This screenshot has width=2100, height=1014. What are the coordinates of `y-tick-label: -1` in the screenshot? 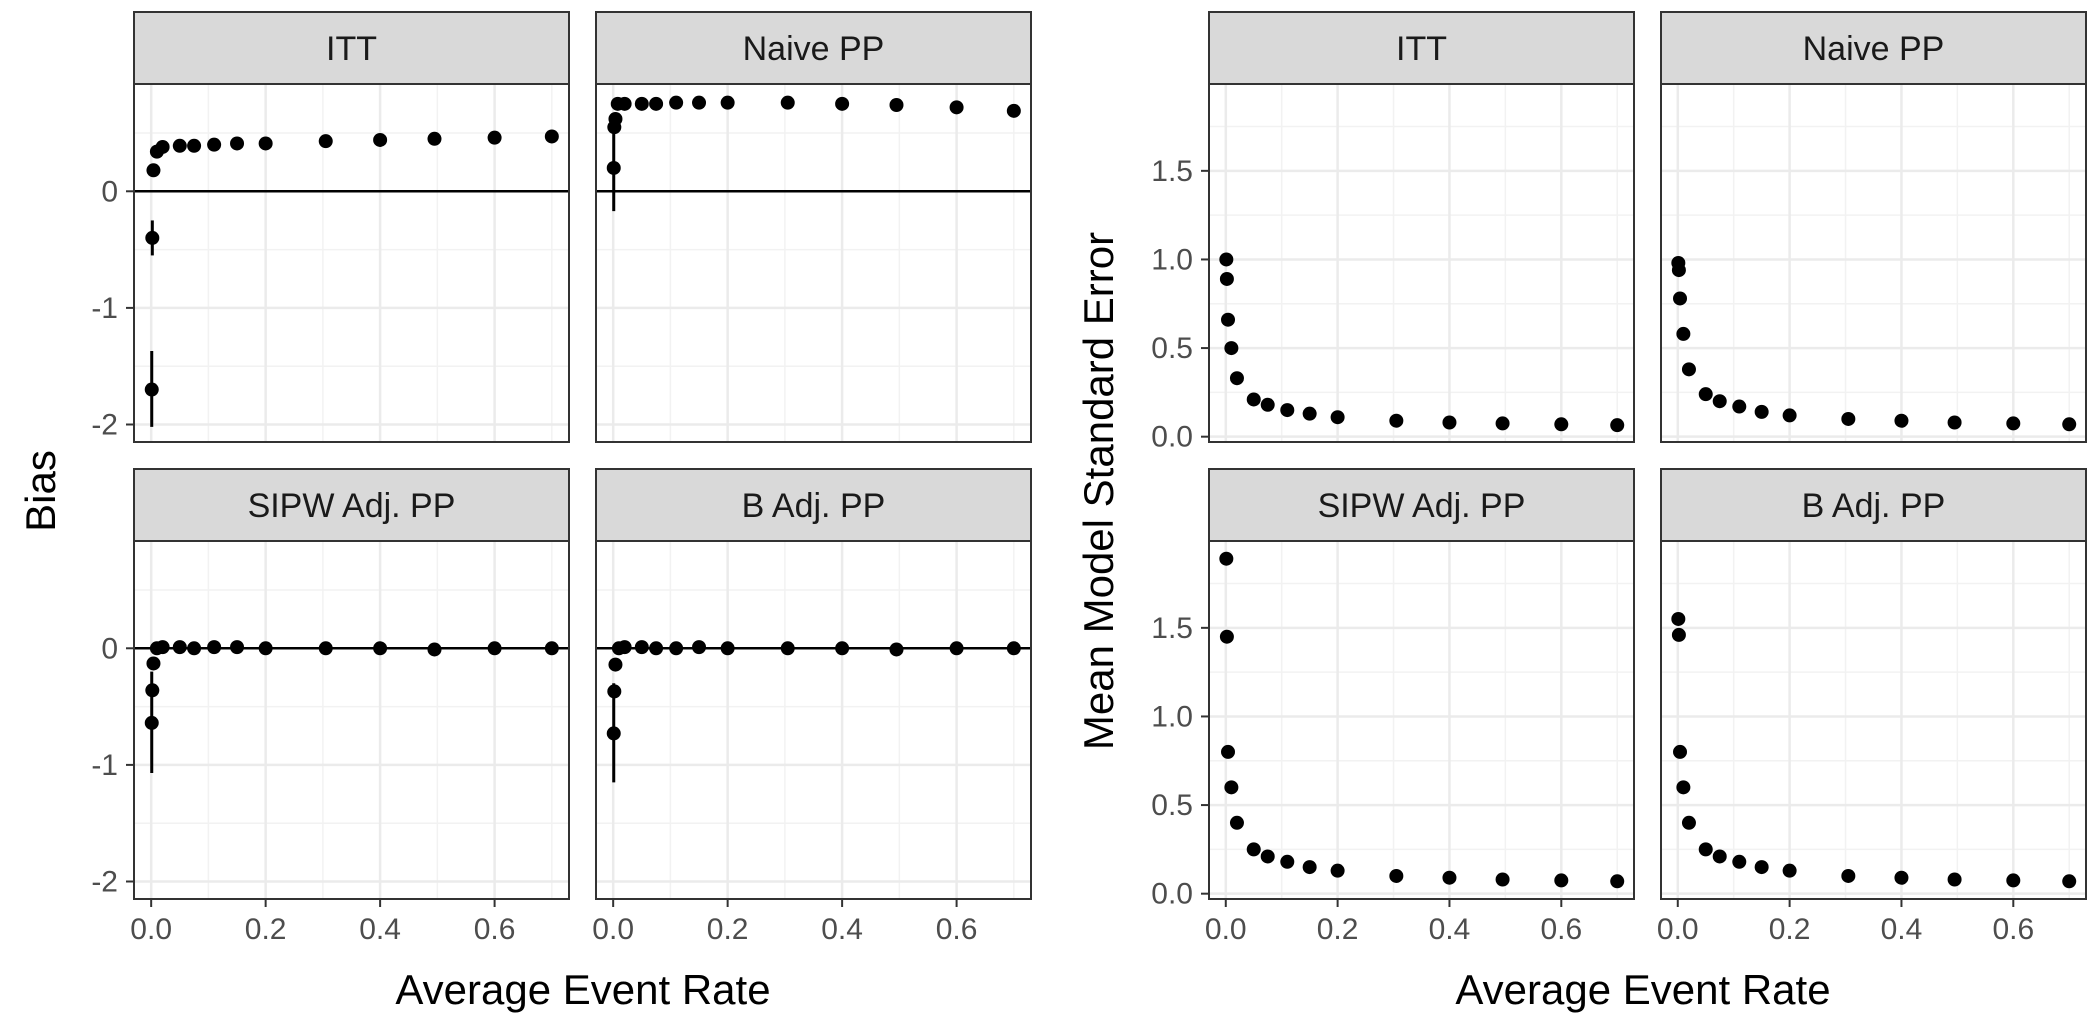 It's located at (104, 308).